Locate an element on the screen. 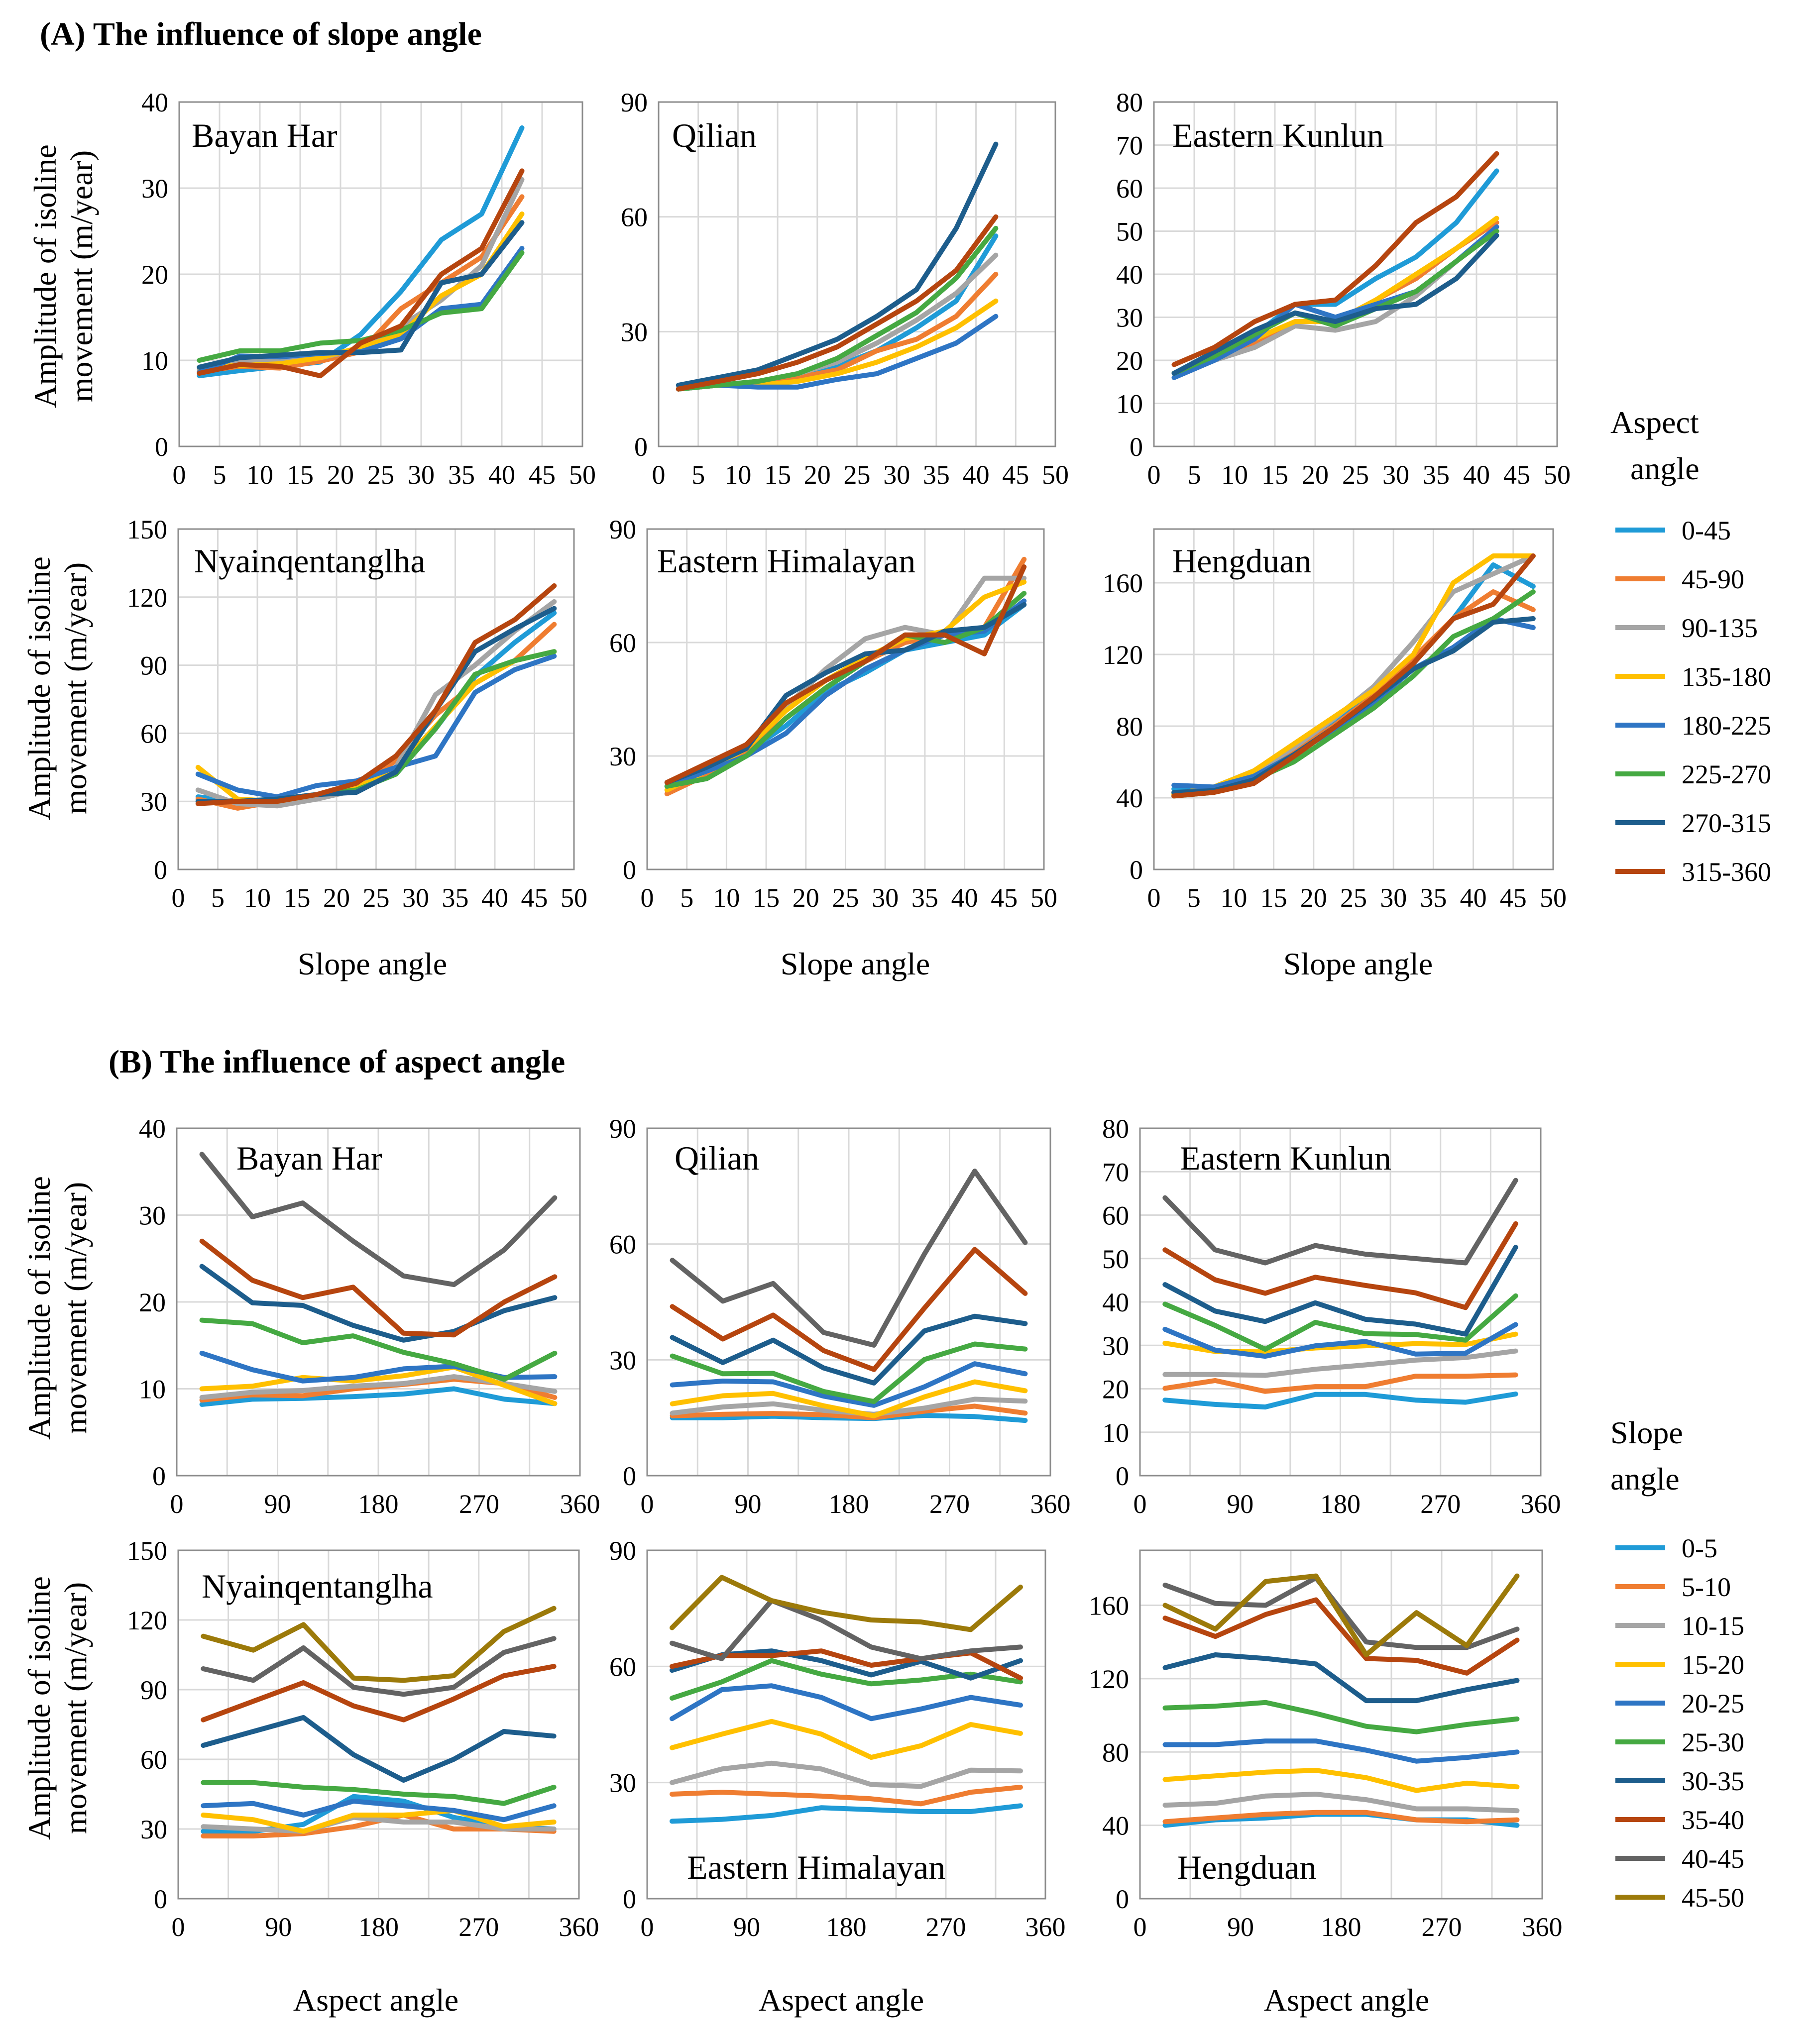 This screenshot has height=2044, width=1816. chart-panel-11: 0 30 60 90 0 90 180 270 360 Eastern Himalayan is located at coordinates (837, 1739).